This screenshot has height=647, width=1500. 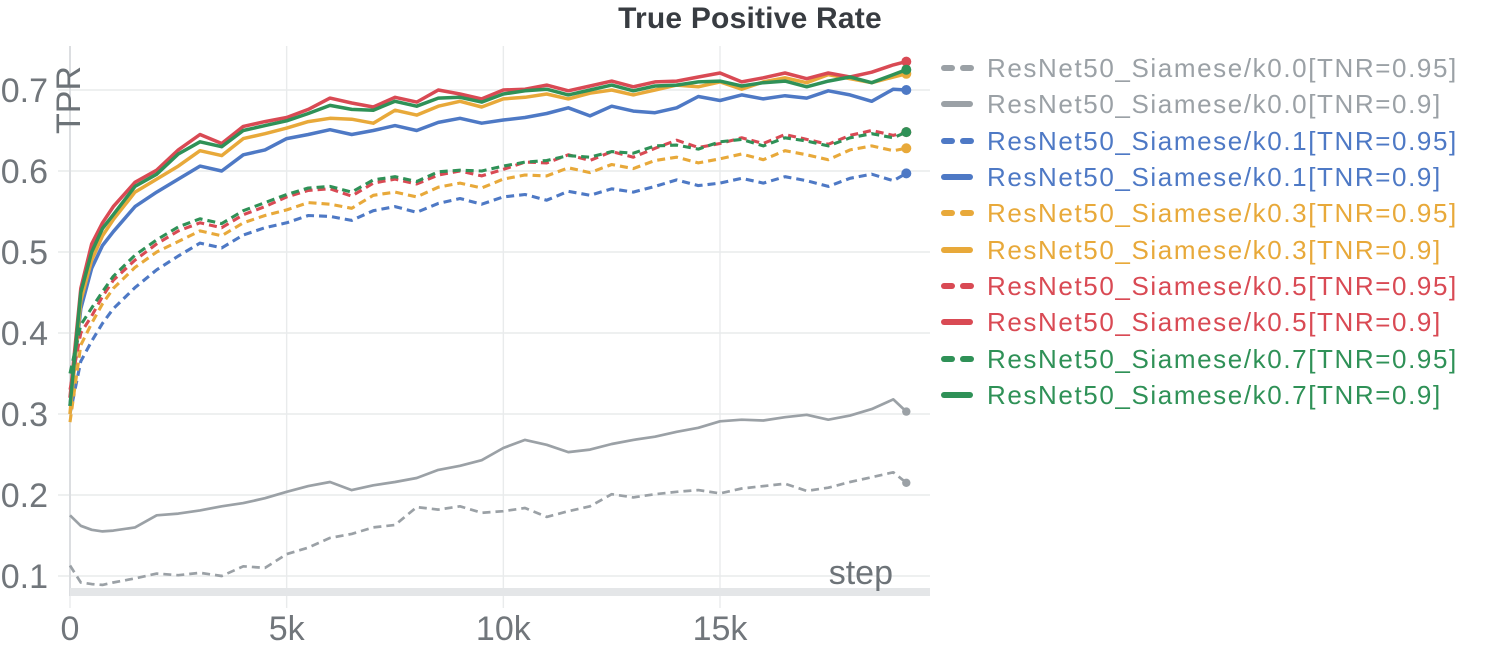 What do you see at coordinates (1222, 140) in the screenshot?
I see `legend-label-k0.1-tnr0.95: ResNet50_Siamese/k0.1[TNR=0.95]` at bounding box center [1222, 140].